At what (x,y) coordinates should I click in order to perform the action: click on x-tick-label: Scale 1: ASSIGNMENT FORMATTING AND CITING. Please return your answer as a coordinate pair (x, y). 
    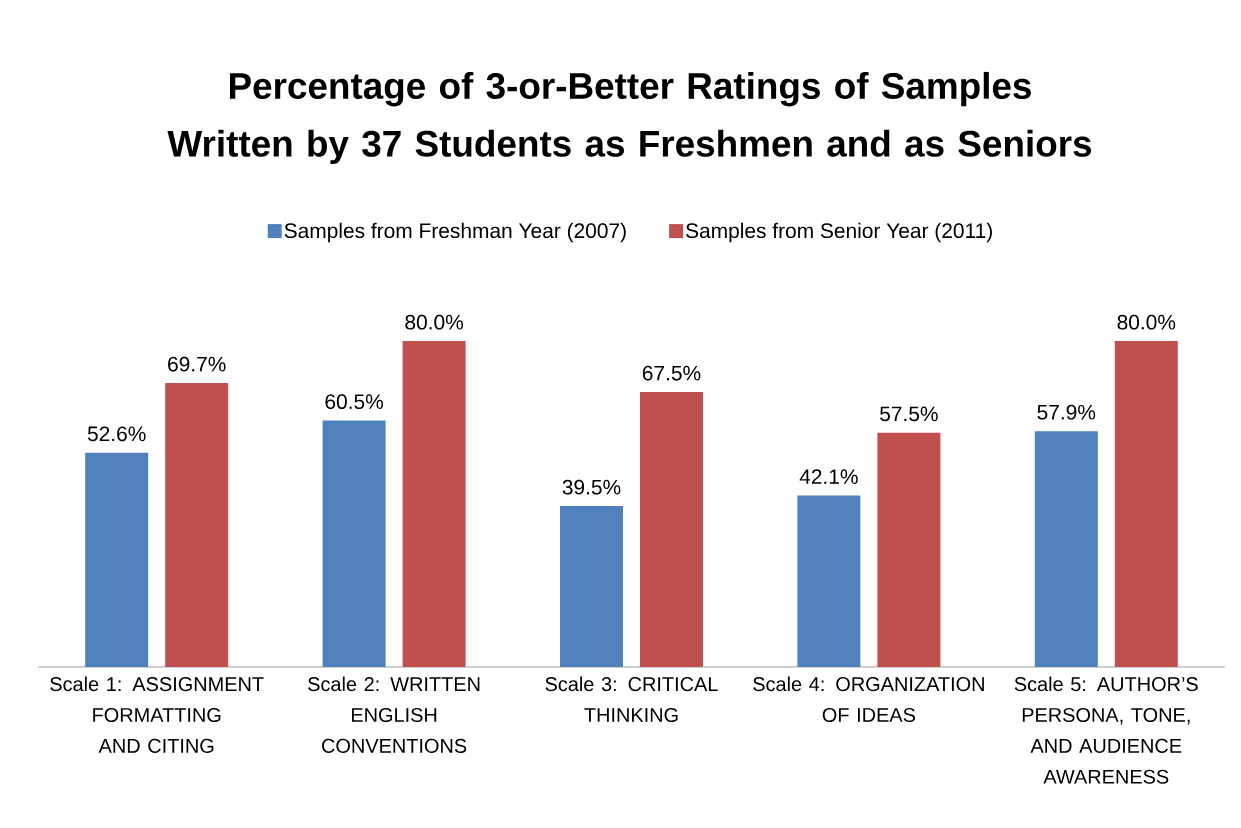
    Looking at the image, I should click on (157, 714).